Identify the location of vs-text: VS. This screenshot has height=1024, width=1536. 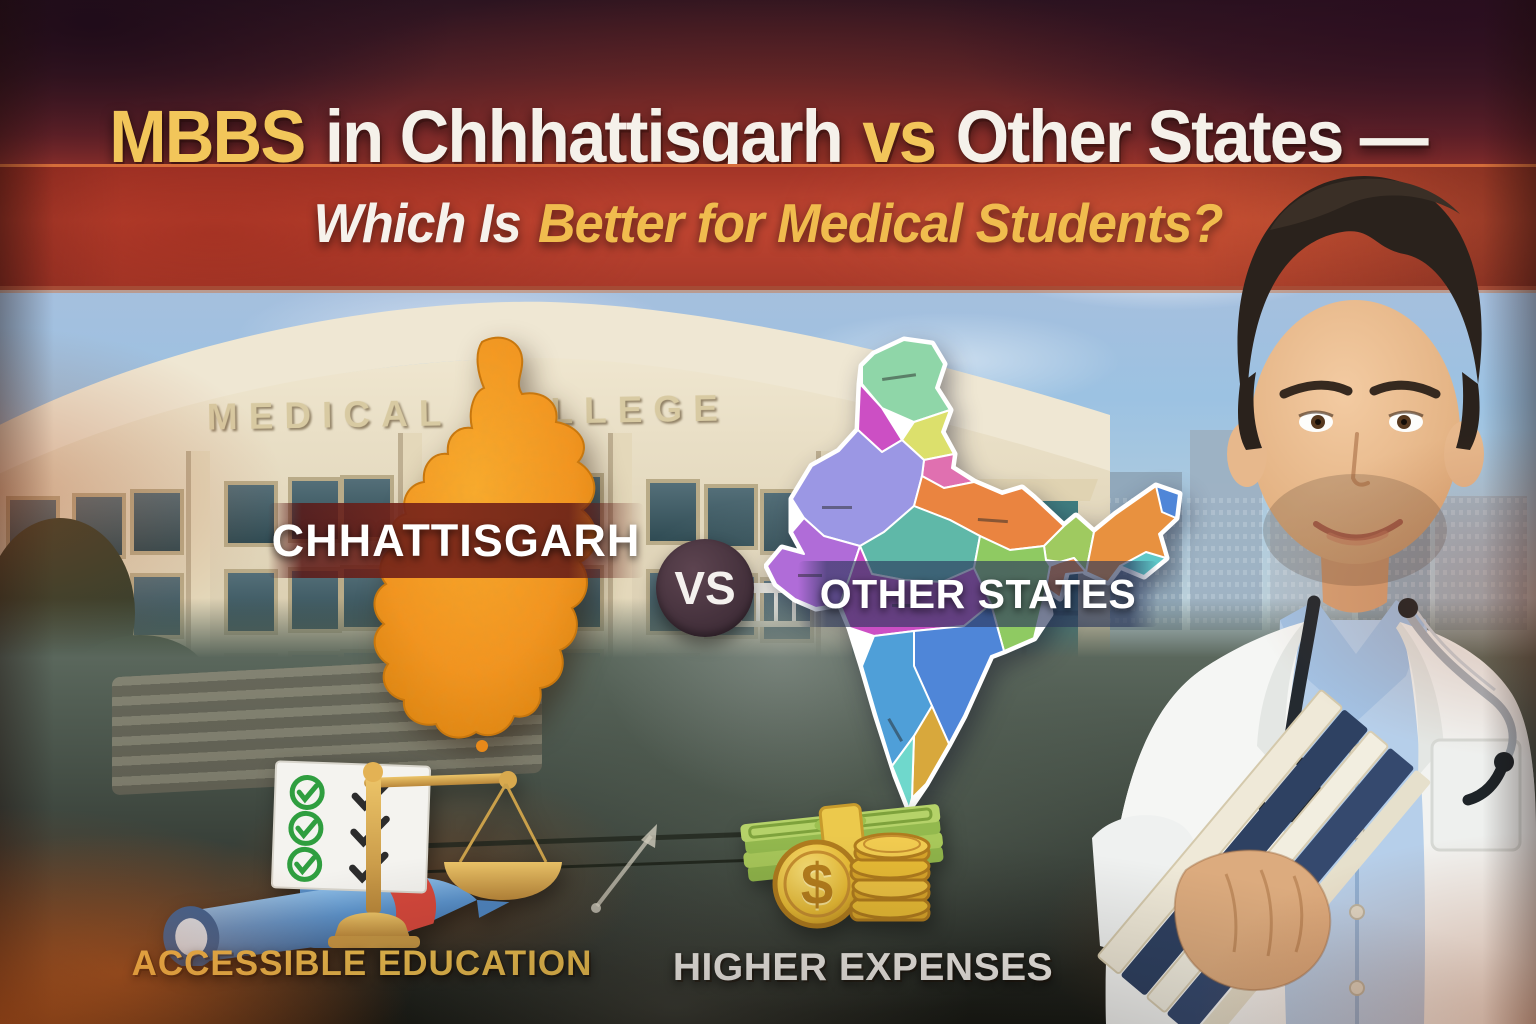
(705, 588).